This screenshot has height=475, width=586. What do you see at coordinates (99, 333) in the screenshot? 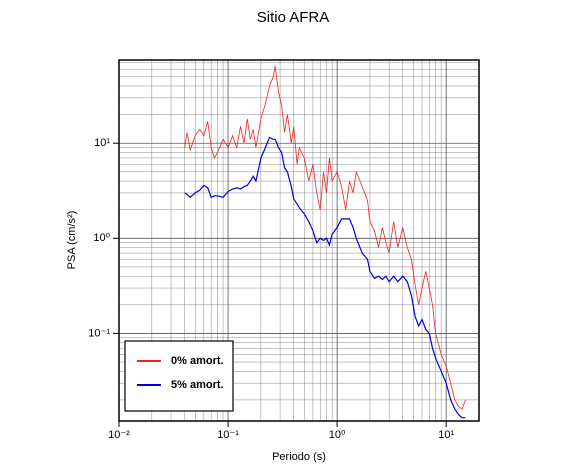
I see `y-tick-label: 10⁻¹` at bounding box center [99, 333].